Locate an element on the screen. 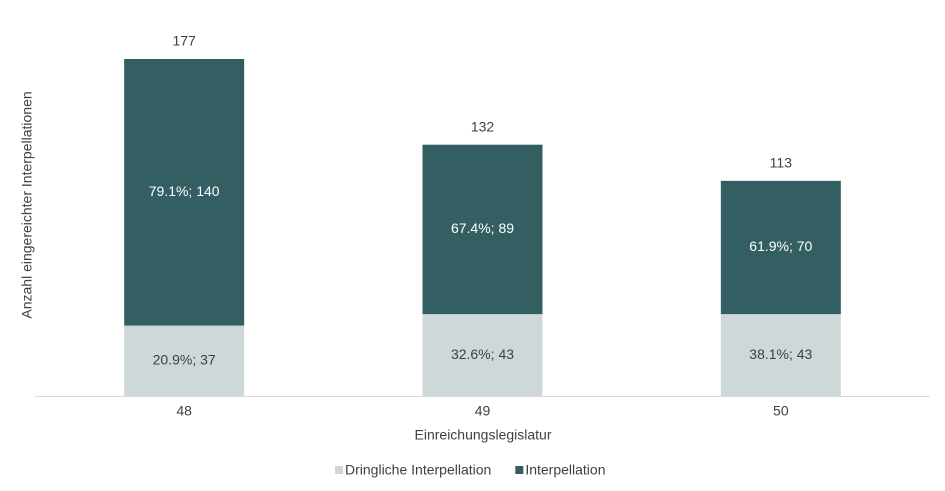  x-tick-label: 49 is located at coordinates (483, 411).